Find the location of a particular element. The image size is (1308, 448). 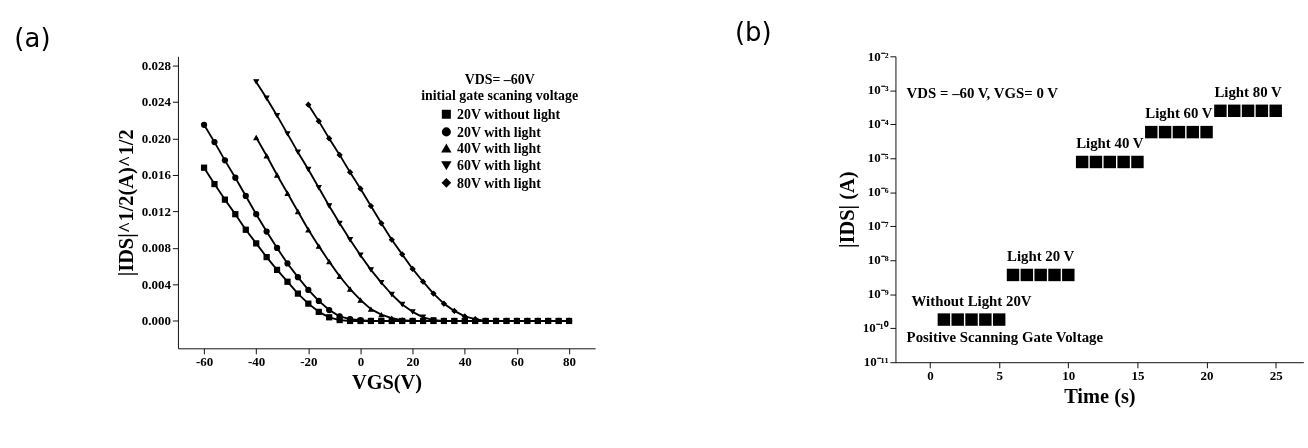

x-tick-label: 25 is located at coordinates (1276, 376).